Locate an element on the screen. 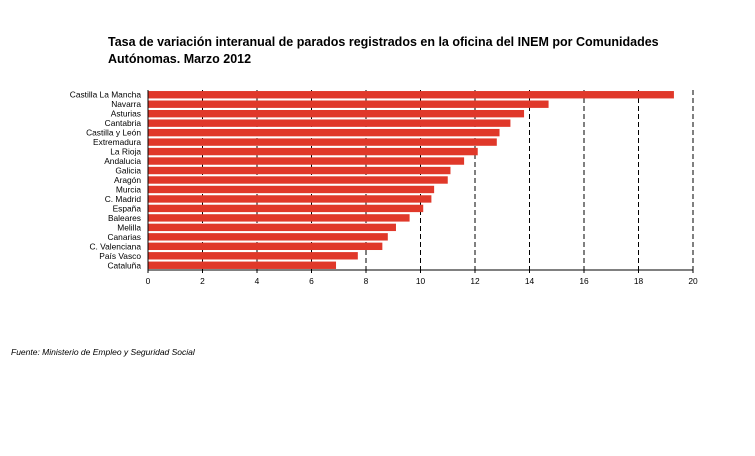 The height and width of the screenshot is (456, 755). category-label-16: C. Valenciana is located at coordinates (115, 246).